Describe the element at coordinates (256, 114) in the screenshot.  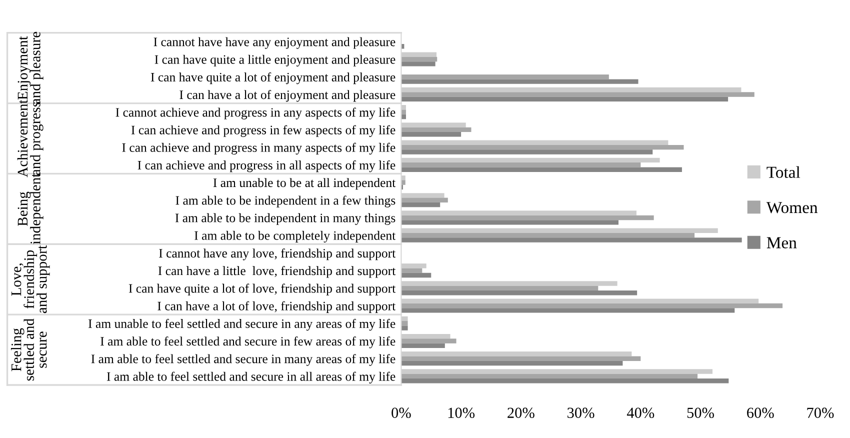
I see `y-tick-label: I cannot achieve and progress in any aspects of my life` at that location.